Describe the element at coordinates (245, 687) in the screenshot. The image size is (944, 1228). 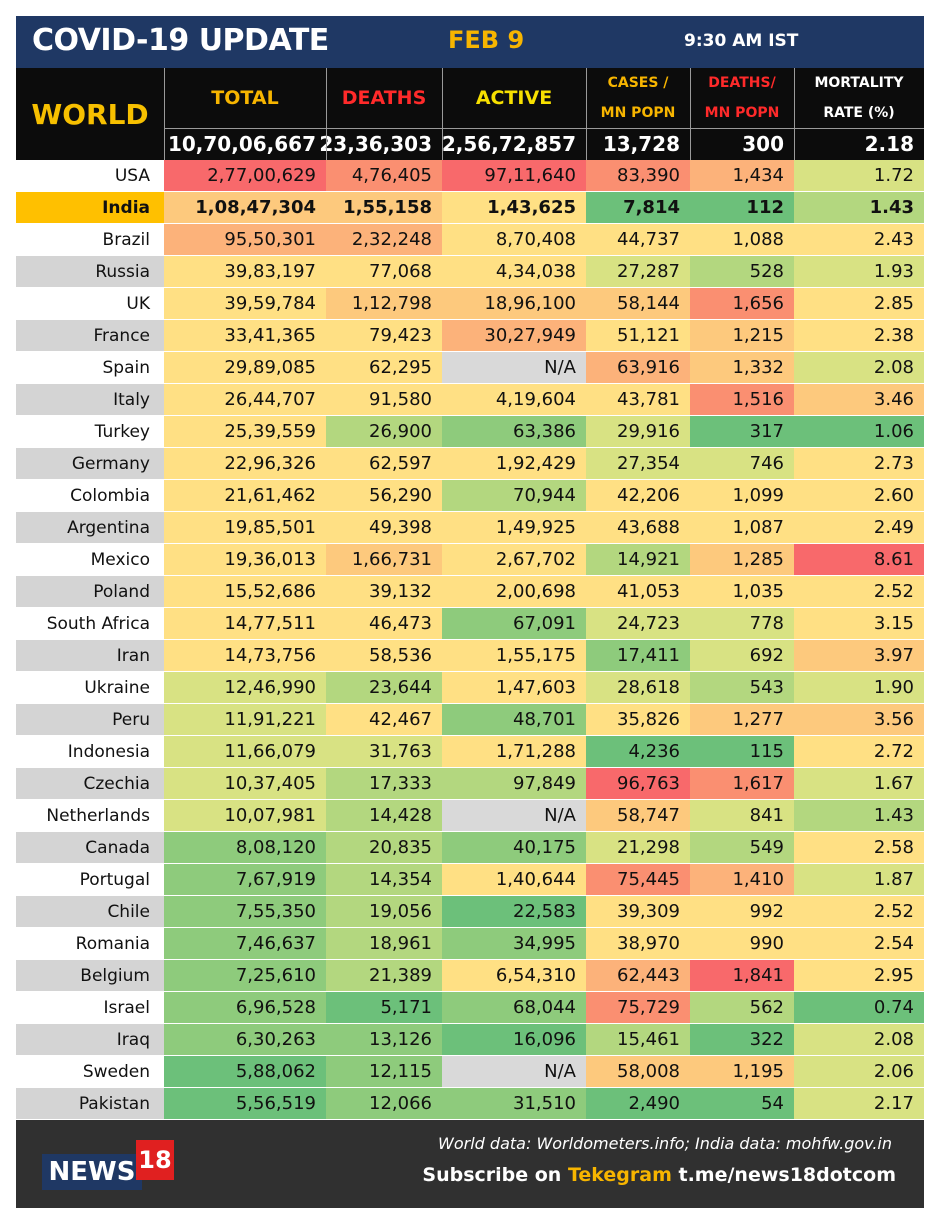
I see `cell-total: 12,46,990` at that location.